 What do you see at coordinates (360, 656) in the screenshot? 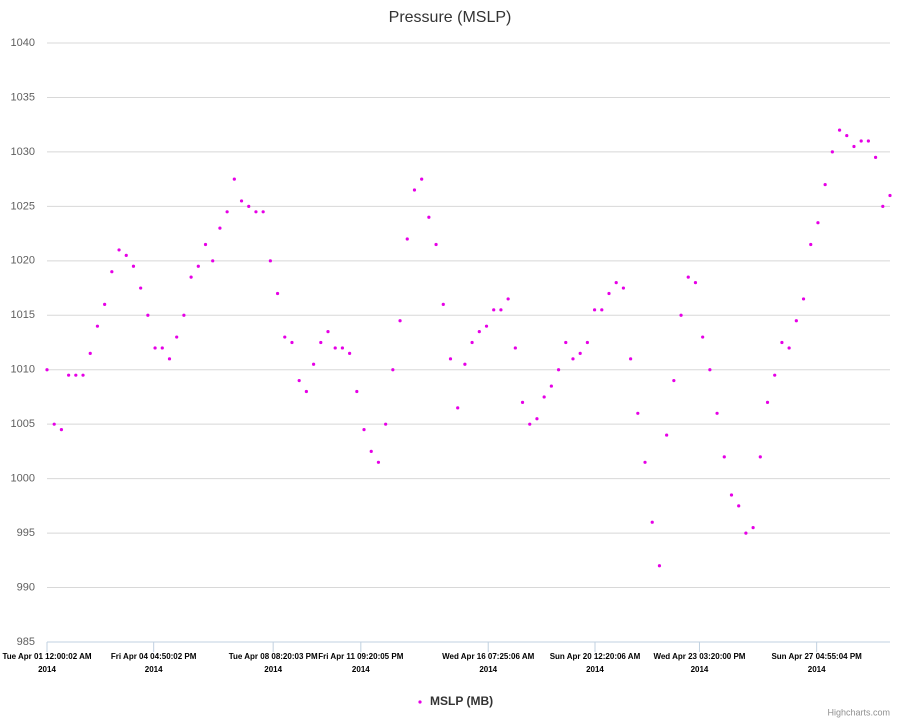
I see `x-tick-label: Fri Apr 11 09:20:05 PM` at bounding box center [360, 656].